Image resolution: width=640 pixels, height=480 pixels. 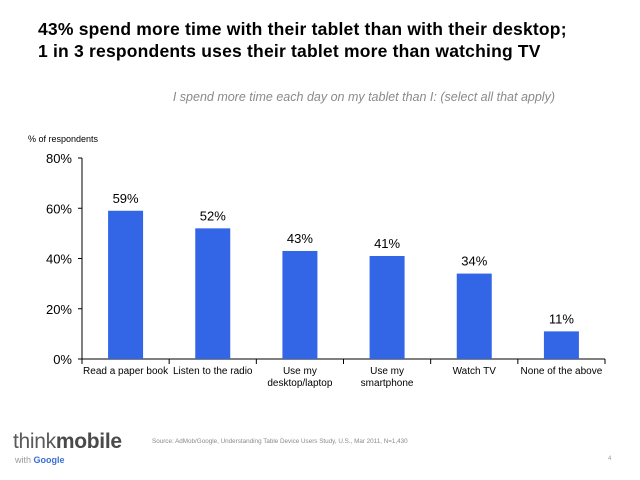 What do you see at coordinates (562, 371) in the screenshot?
I see `x-category-label: None of the above` at bounding box center [562, 371].